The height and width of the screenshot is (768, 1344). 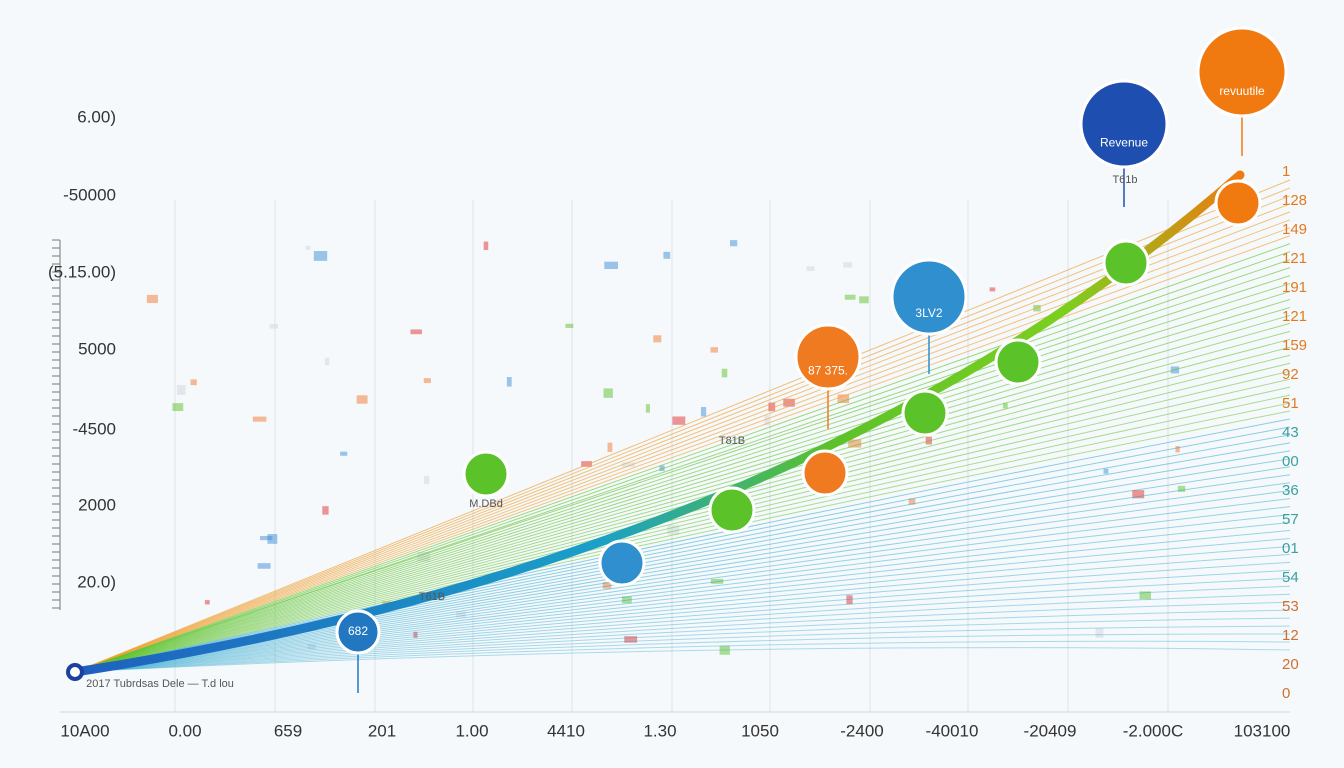 I want to click on badge-label: 682, so click(x=358, y=631).